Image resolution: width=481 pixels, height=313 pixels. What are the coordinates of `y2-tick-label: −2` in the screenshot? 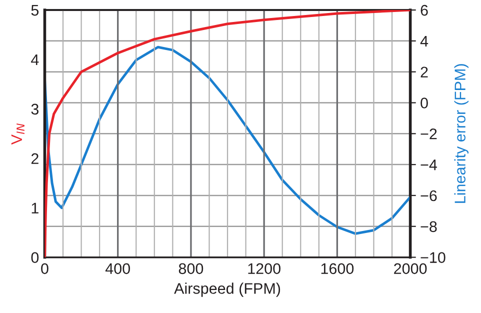 It's located at (428, 134).